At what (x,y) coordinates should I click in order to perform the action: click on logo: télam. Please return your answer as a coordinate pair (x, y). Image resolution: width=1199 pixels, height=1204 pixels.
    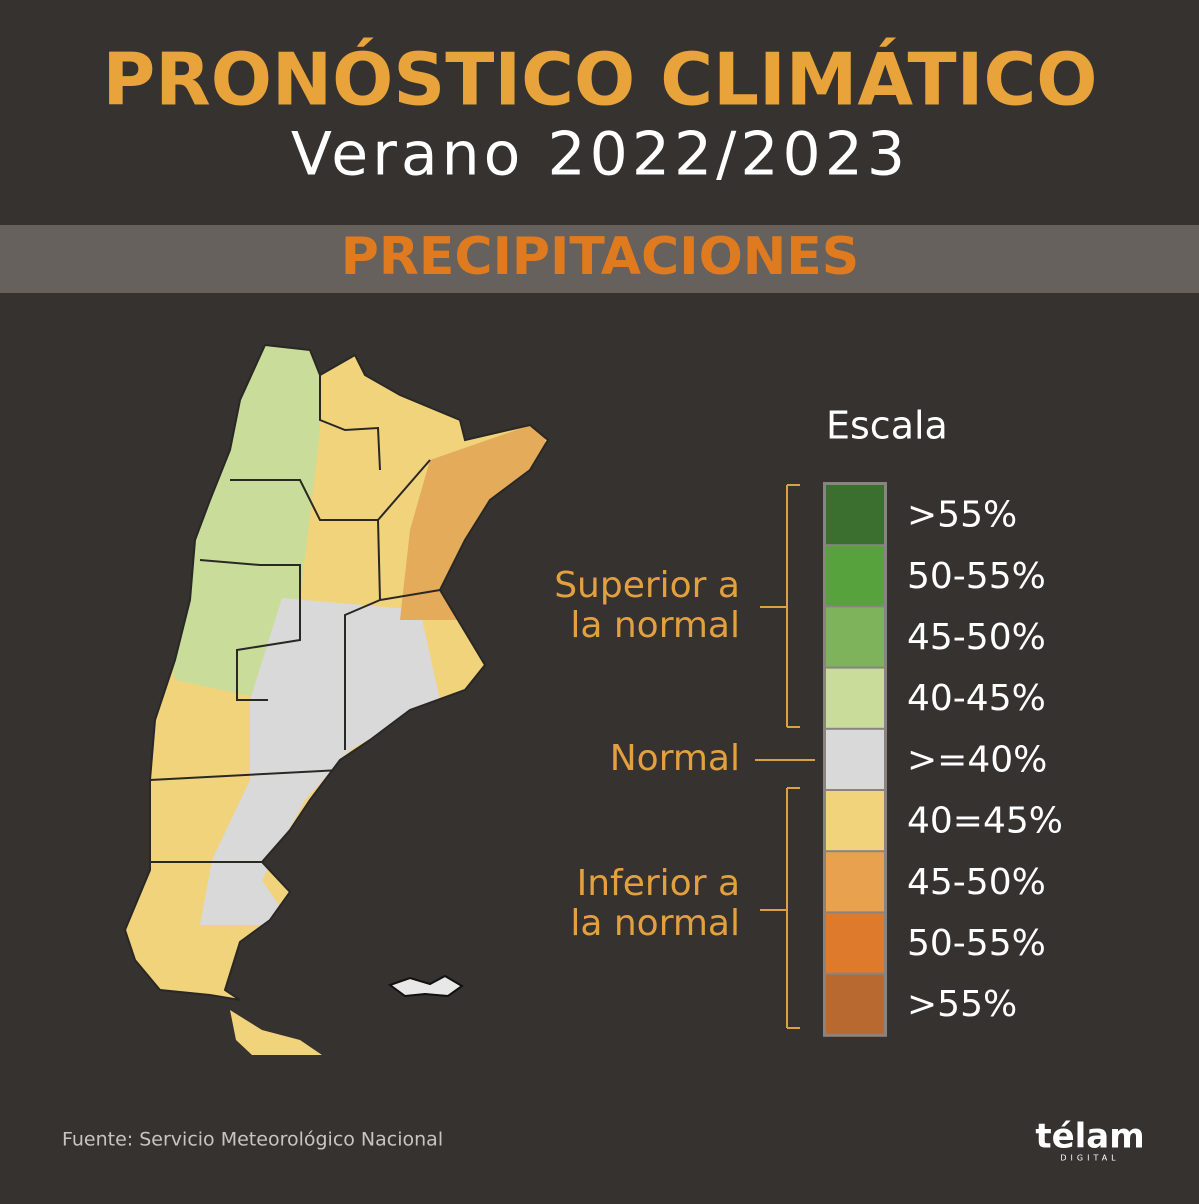
    Looking at the image, I should click on (1089, 1137).